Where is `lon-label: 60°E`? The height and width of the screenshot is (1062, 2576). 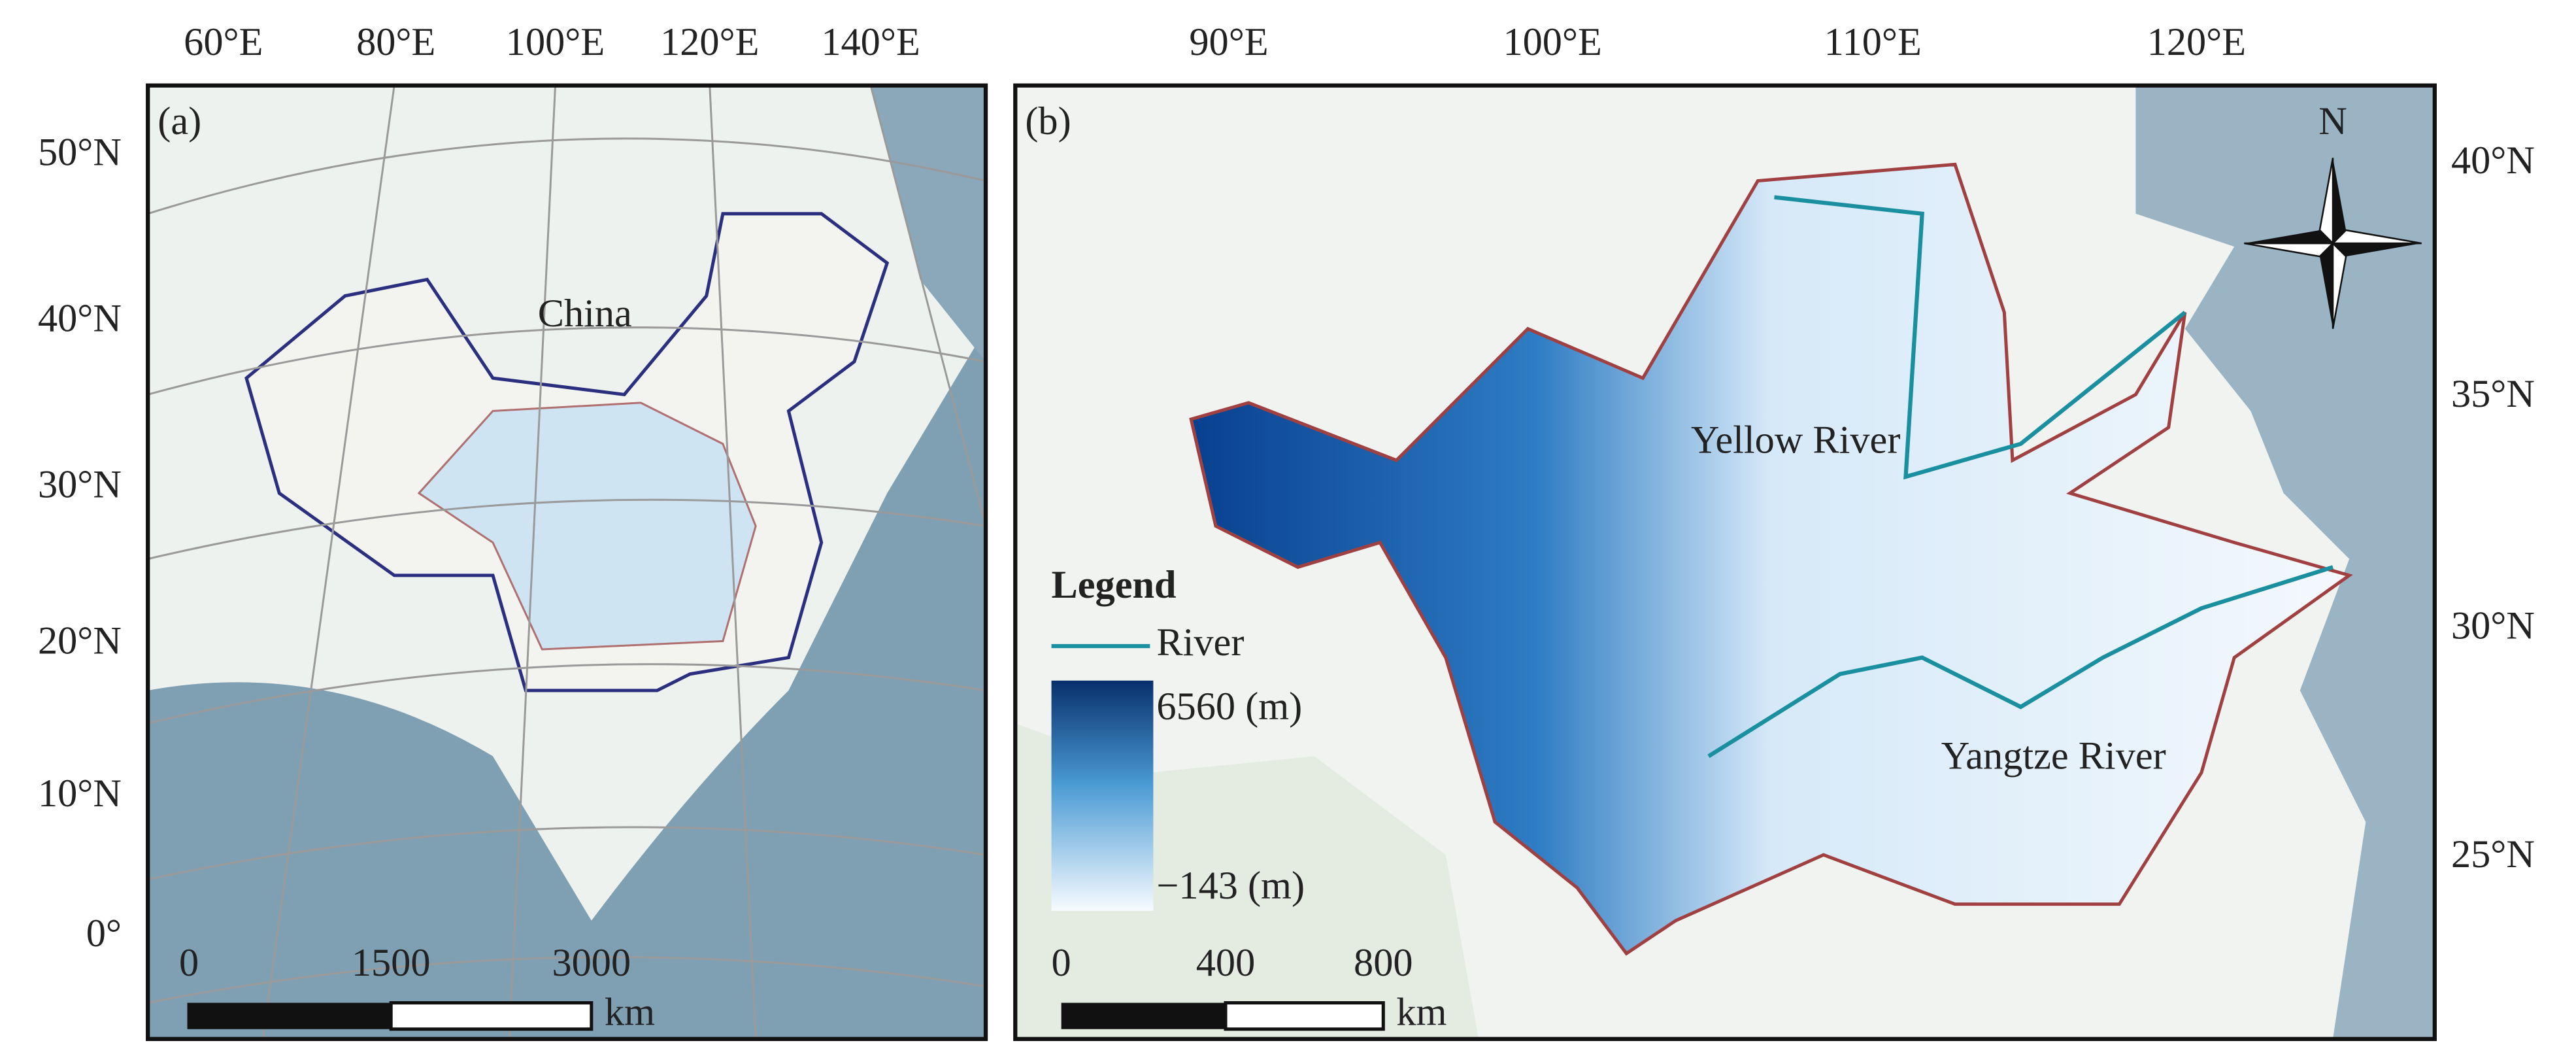
lon-label: 60°E is located at coordinates (223, 42).